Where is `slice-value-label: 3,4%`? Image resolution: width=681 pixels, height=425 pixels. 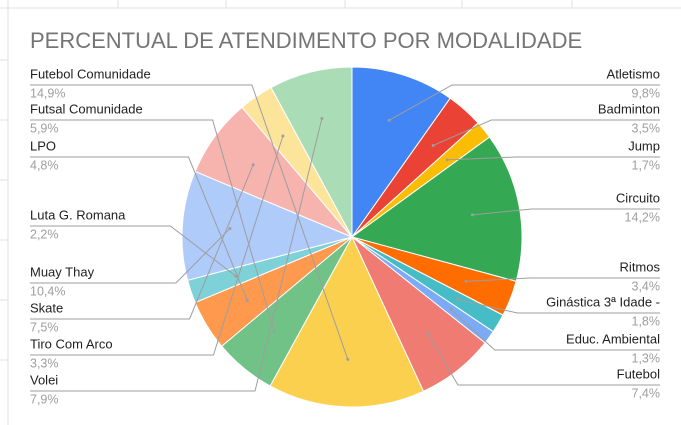
slice-value-label: 3,4% is located at coordinates (646, 286).